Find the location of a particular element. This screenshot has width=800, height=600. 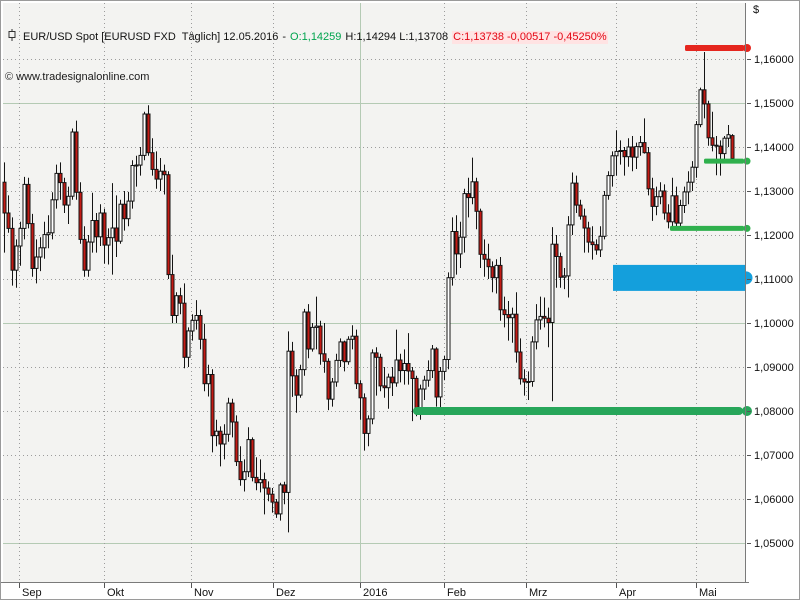

support-zone is located at coordinates (679, 277).